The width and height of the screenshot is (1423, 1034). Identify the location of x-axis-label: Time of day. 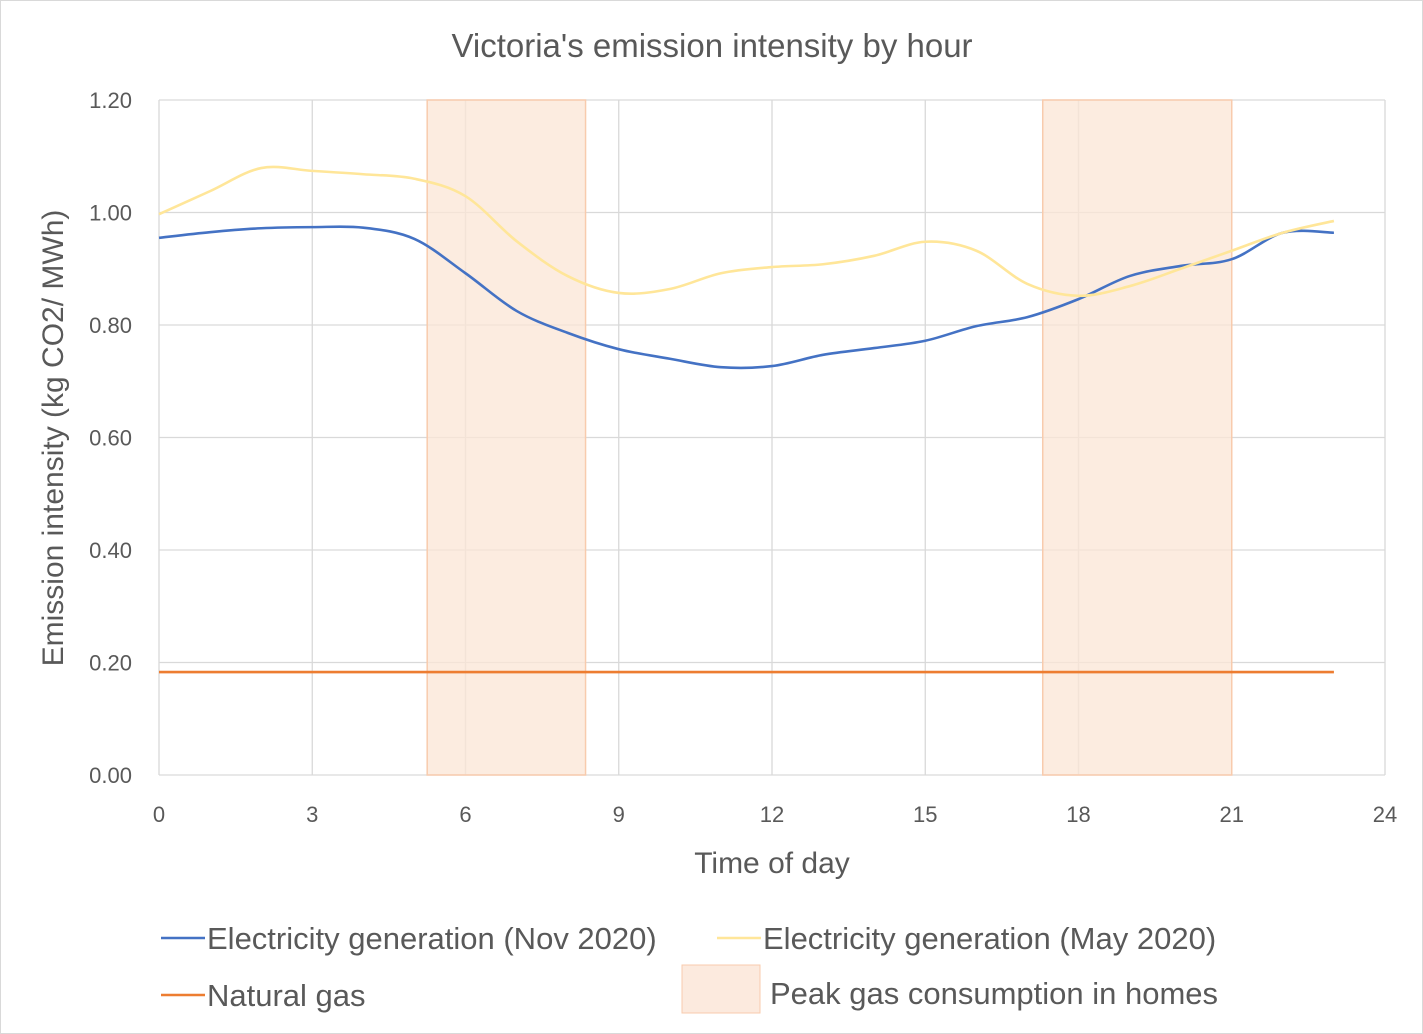
(772, 863).